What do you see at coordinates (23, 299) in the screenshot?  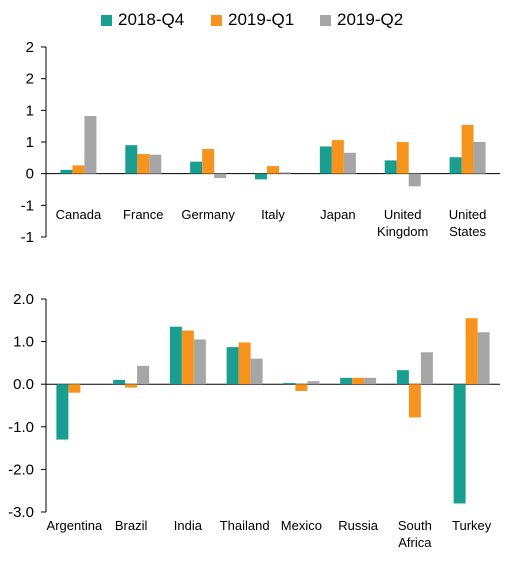 I see `y-tick-label-2: 2.0` at bounding box center [23, 299].